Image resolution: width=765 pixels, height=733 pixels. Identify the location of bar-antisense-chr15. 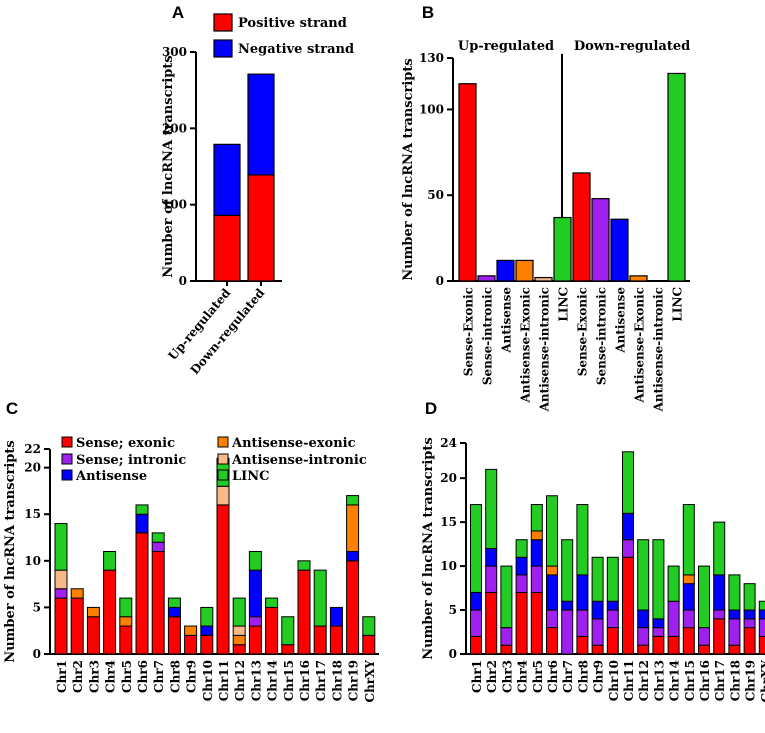
(688, 597).